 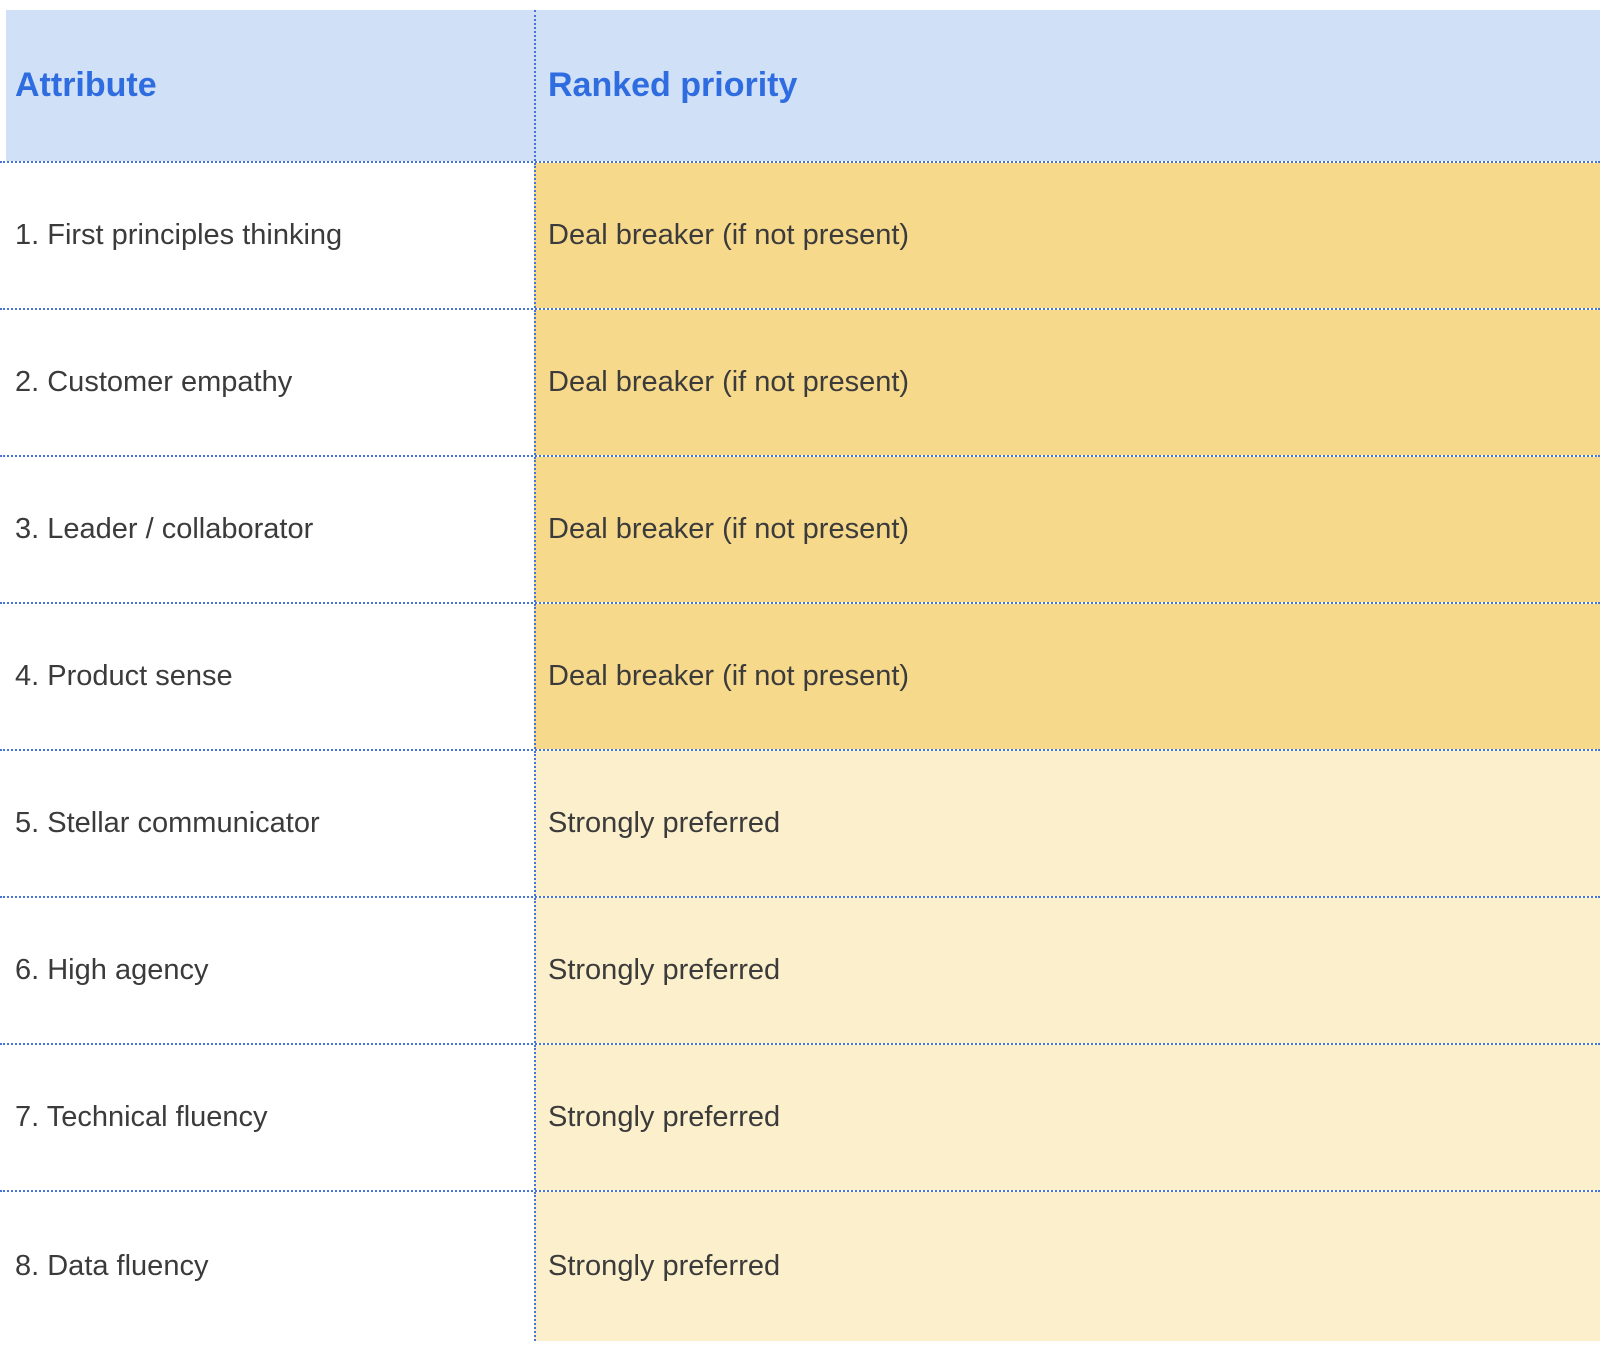 What do you see at coordinates (267, 1266) in the screenshot?
I see `attribute-cell: 8. Data fluency` at bounding box center [267, 1266].